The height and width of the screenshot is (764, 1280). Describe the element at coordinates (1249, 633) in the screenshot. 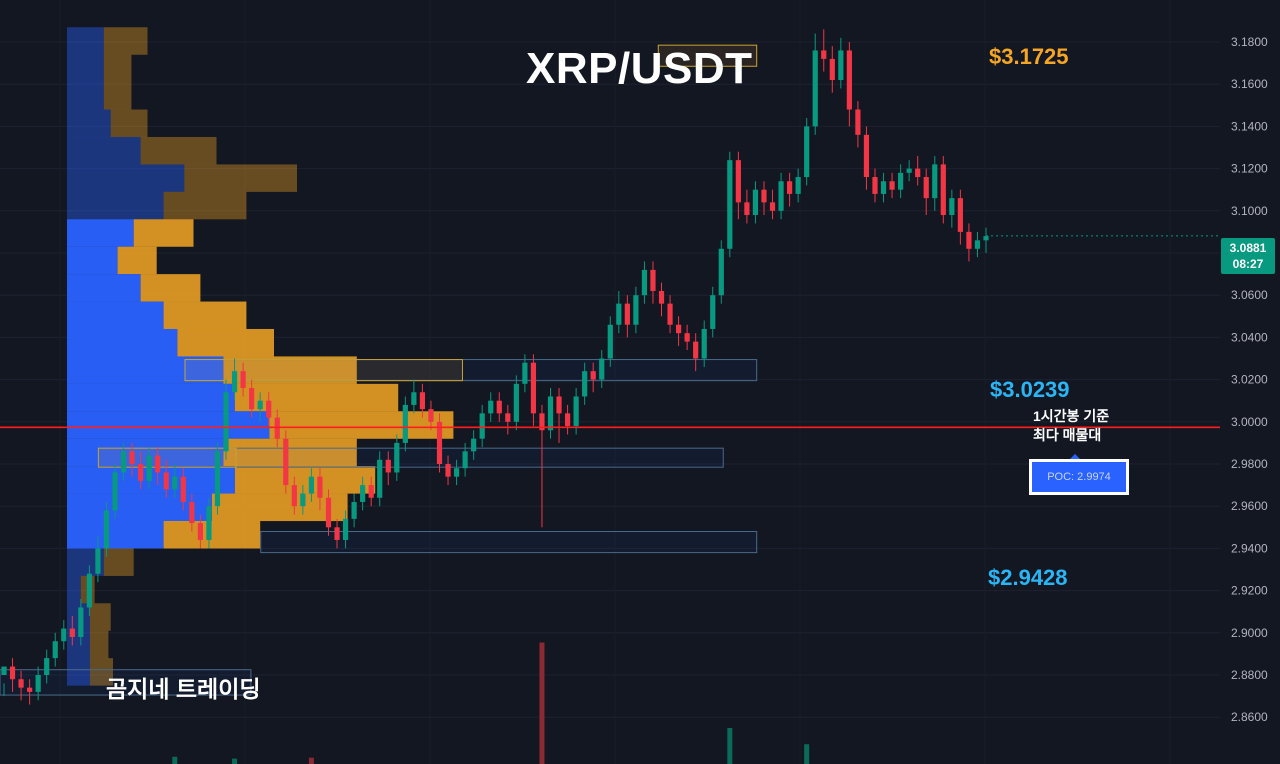

I see `y-tick-label: 2.9000` at that location.